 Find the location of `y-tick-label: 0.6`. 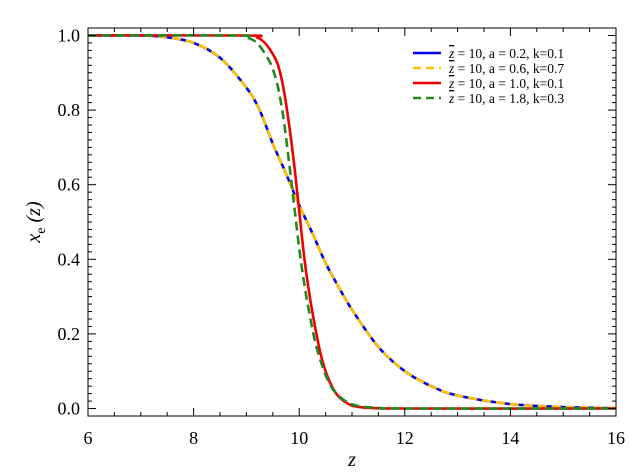

y-tick-label: 0.6 is located at coordinates (69, 185).